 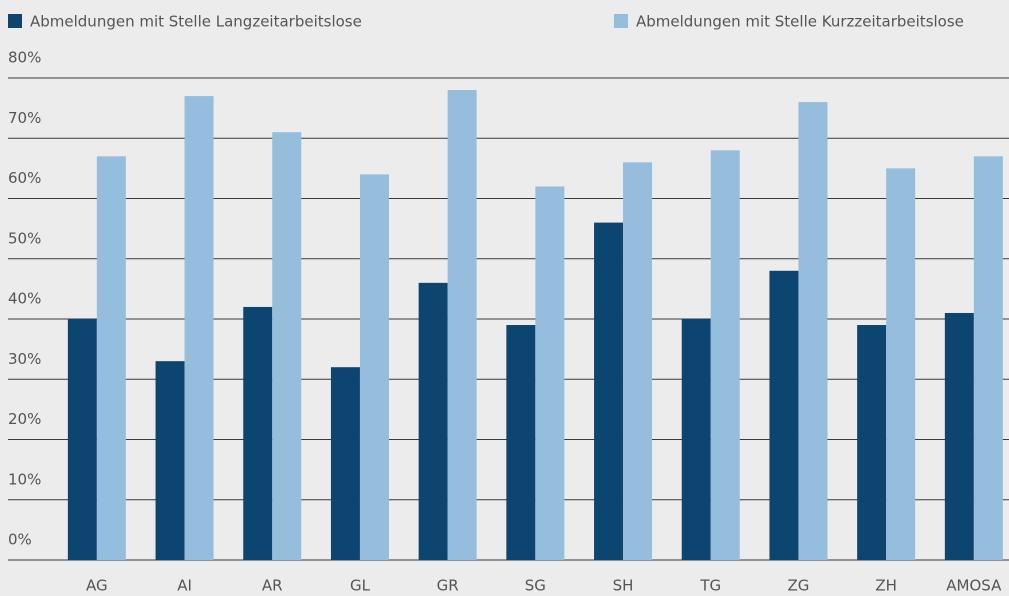 I want to click on y-tick-label: 40%, so click(x=24, y=299).